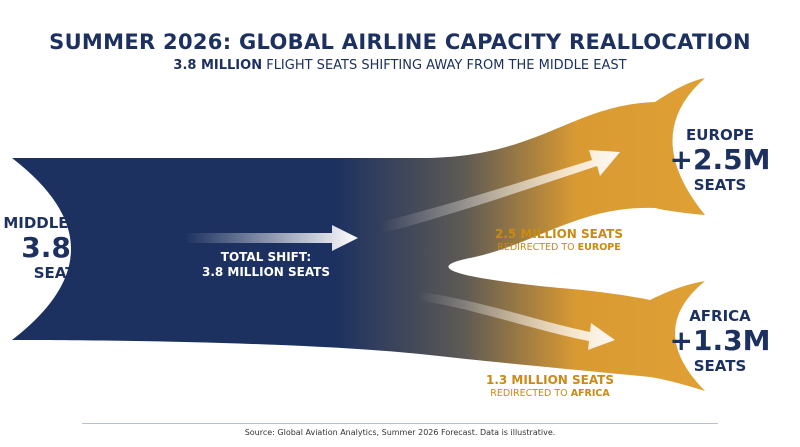 This screenshot has height=447, width=800. I want to click on europe-caption-sub: REDIRECTED TO EUROPE, so click(559, 248).